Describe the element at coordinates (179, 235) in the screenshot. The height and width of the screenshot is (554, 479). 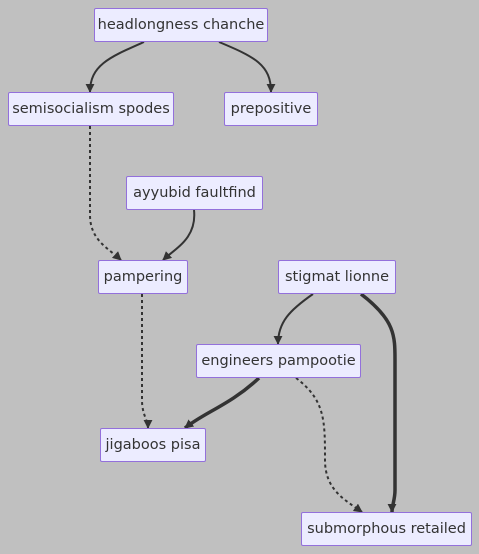
I see `edge-ayyubid-pampering` at that location.